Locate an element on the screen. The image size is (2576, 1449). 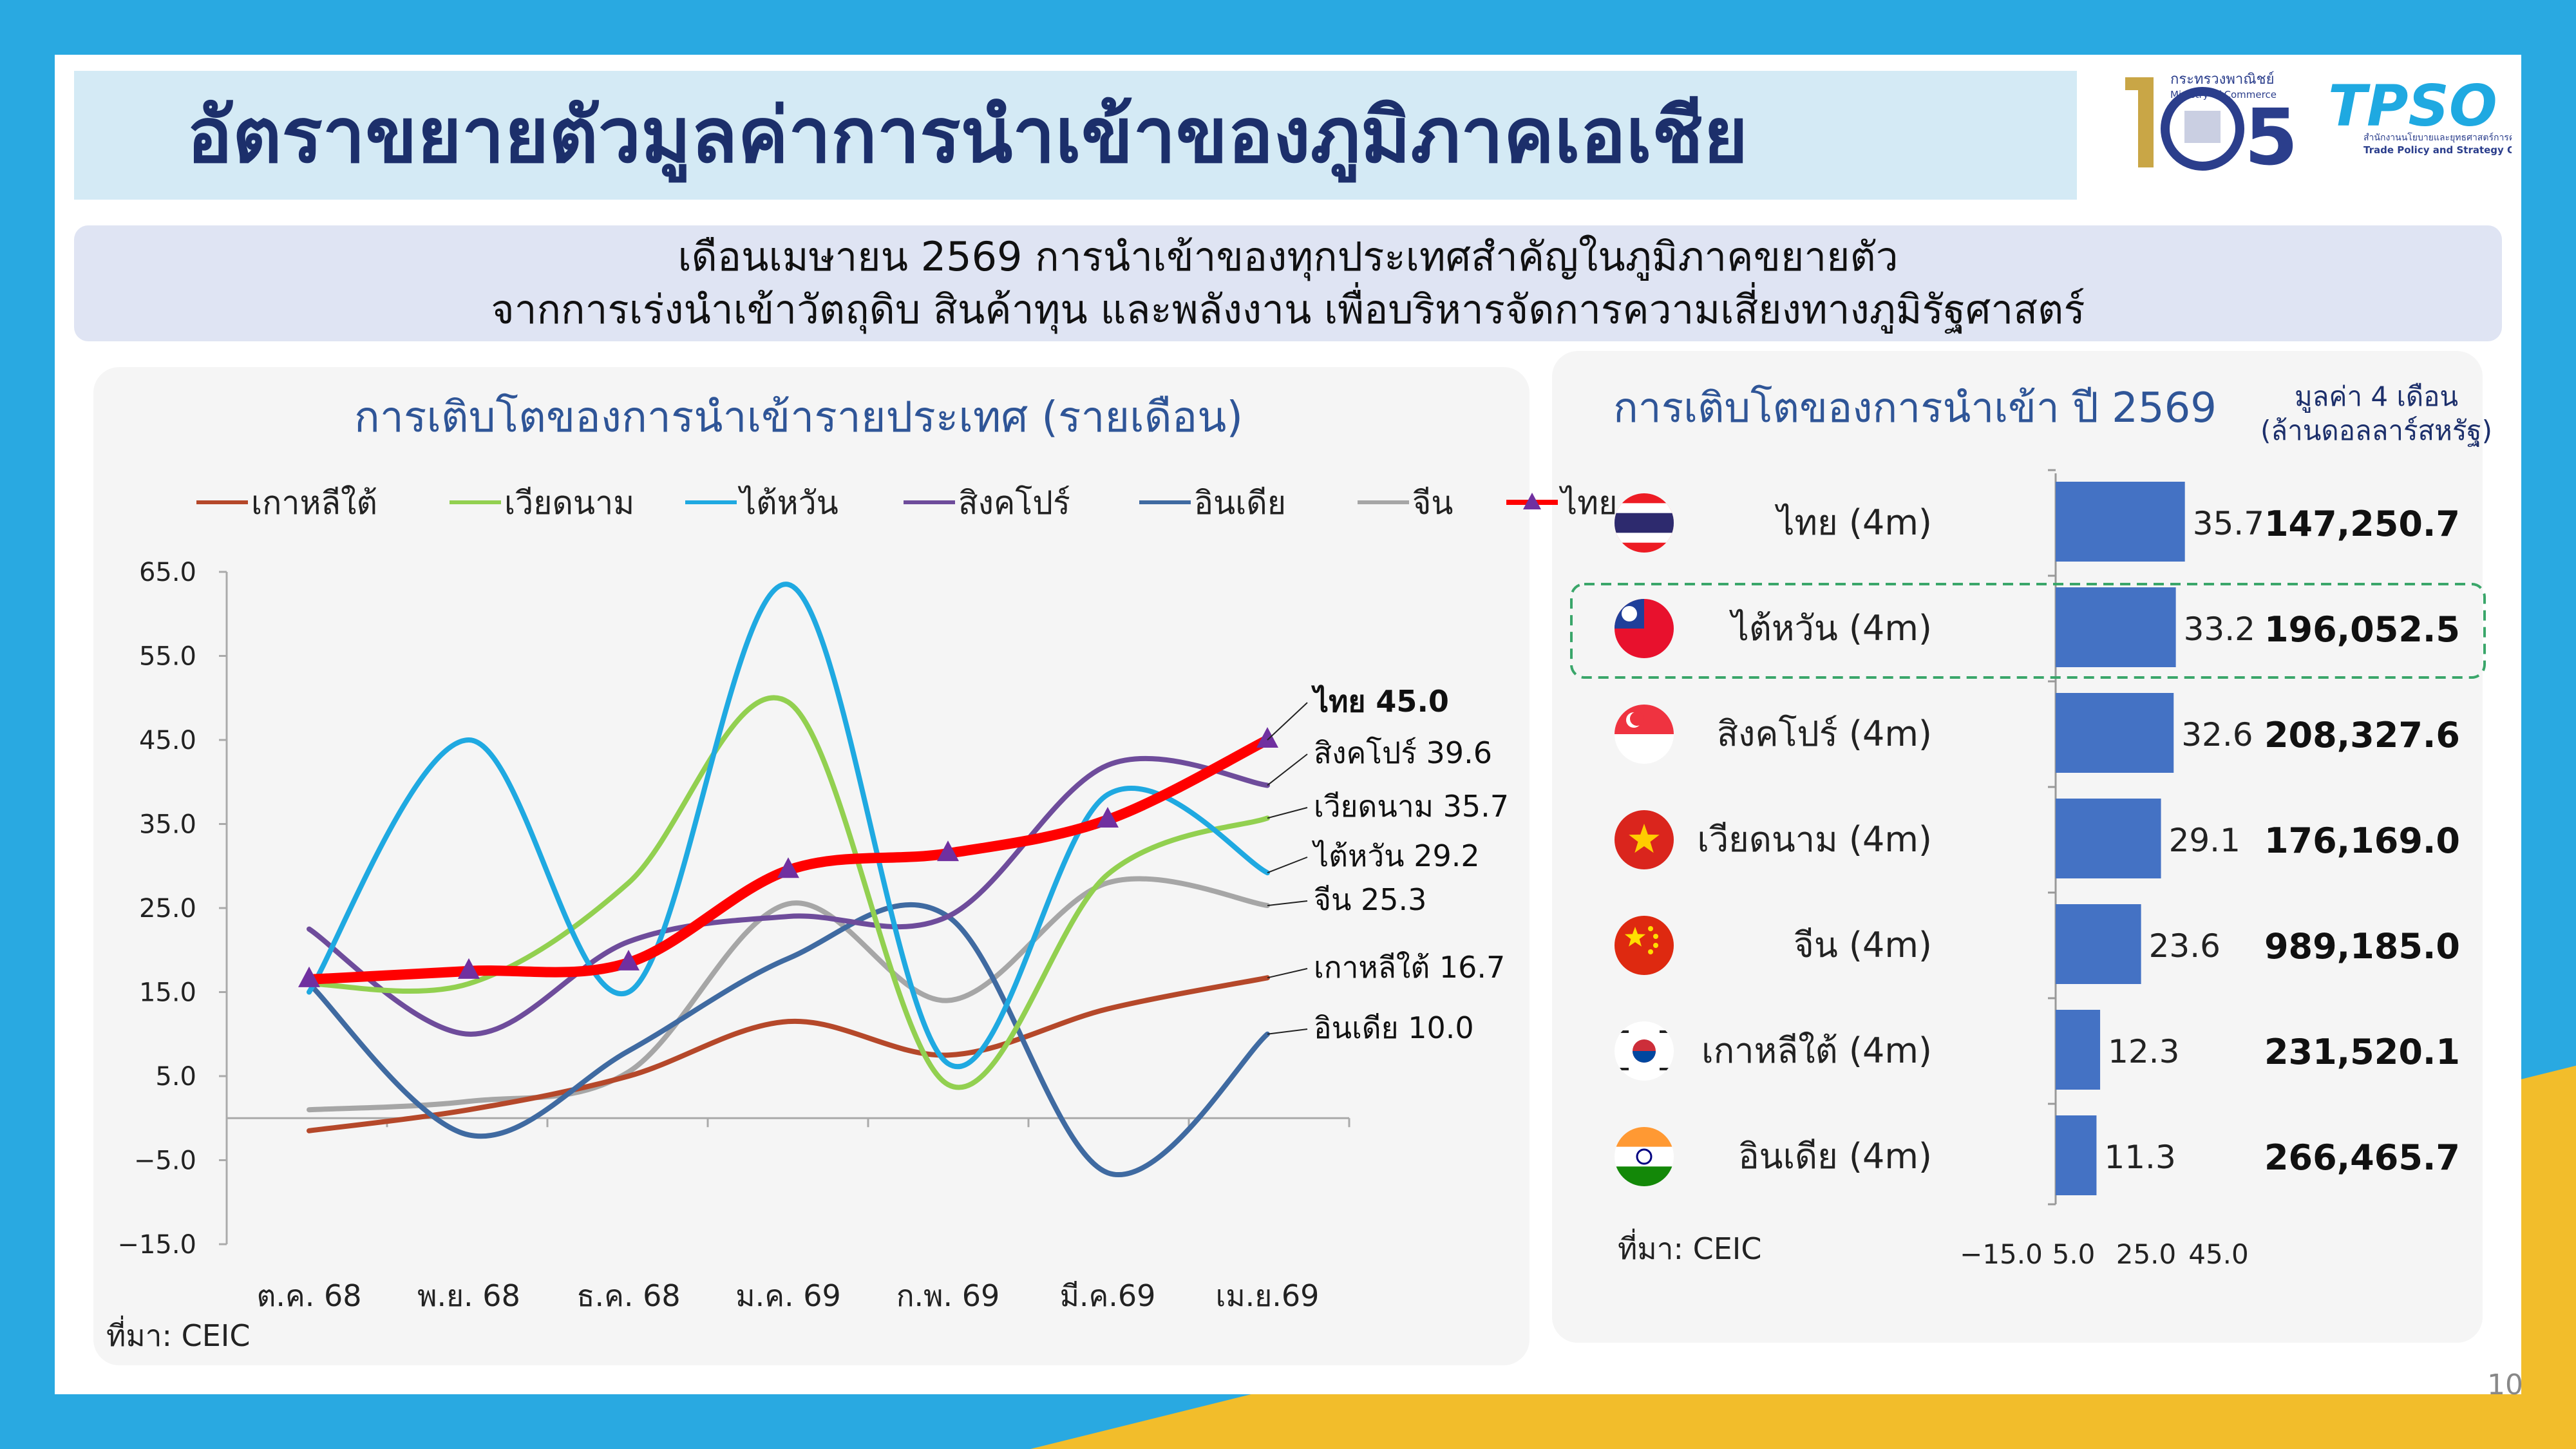
x-tick-label: ธ.ค. 68 is located at coordinates (628, 1295).